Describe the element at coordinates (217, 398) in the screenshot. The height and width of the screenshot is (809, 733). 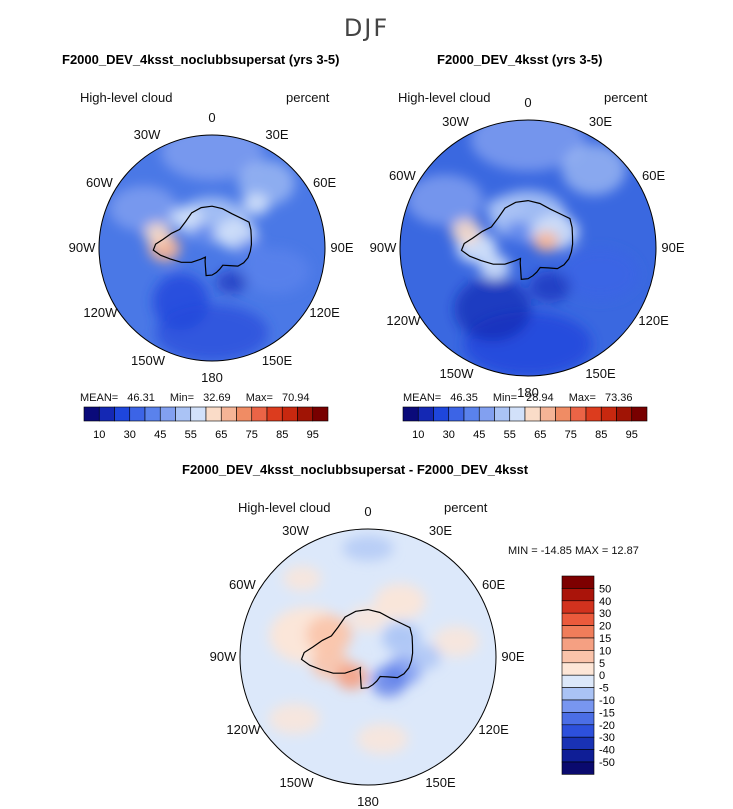
I see `panel1-min-value: 32.69` at that location.